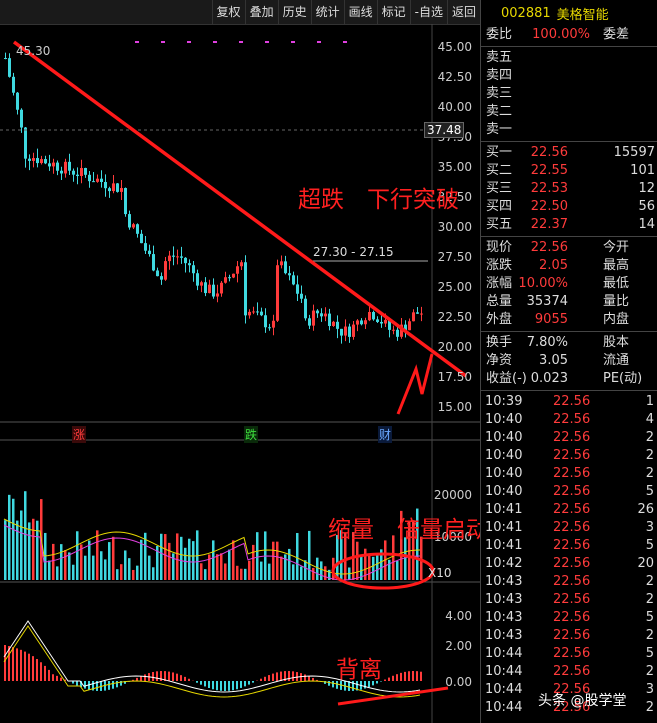 The image size is (657, 723). What do you see at coordinates (506, 378) in the screenshot?
I see `stat2-label: 收益(-)` at bounding box center [506, 378].